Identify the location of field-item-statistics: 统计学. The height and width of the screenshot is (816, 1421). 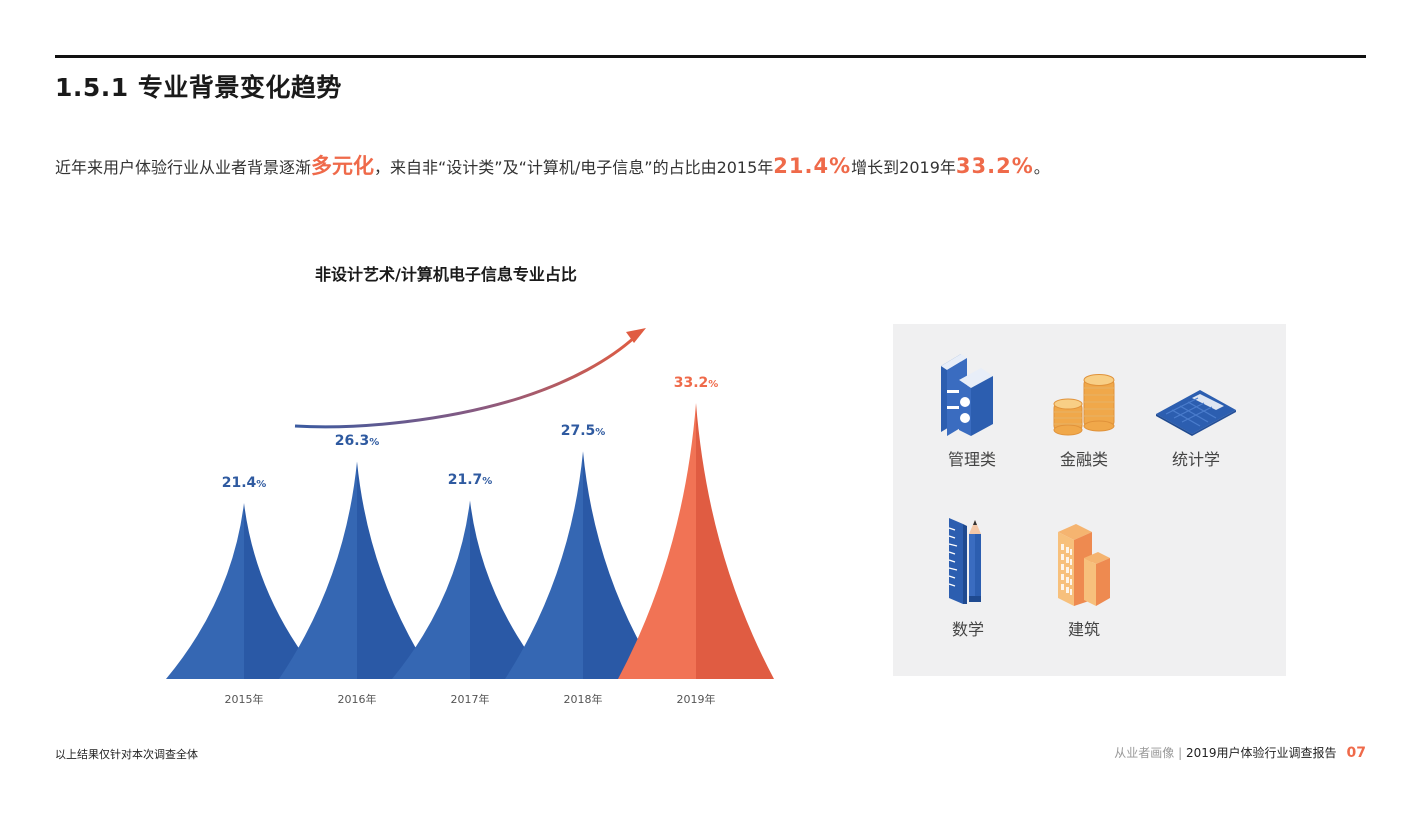
(1196, 407).